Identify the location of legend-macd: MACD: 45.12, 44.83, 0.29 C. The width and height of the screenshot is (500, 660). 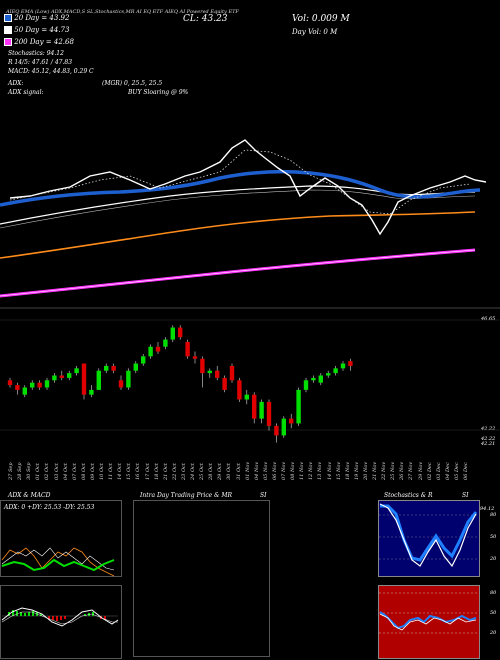
(51, 71).